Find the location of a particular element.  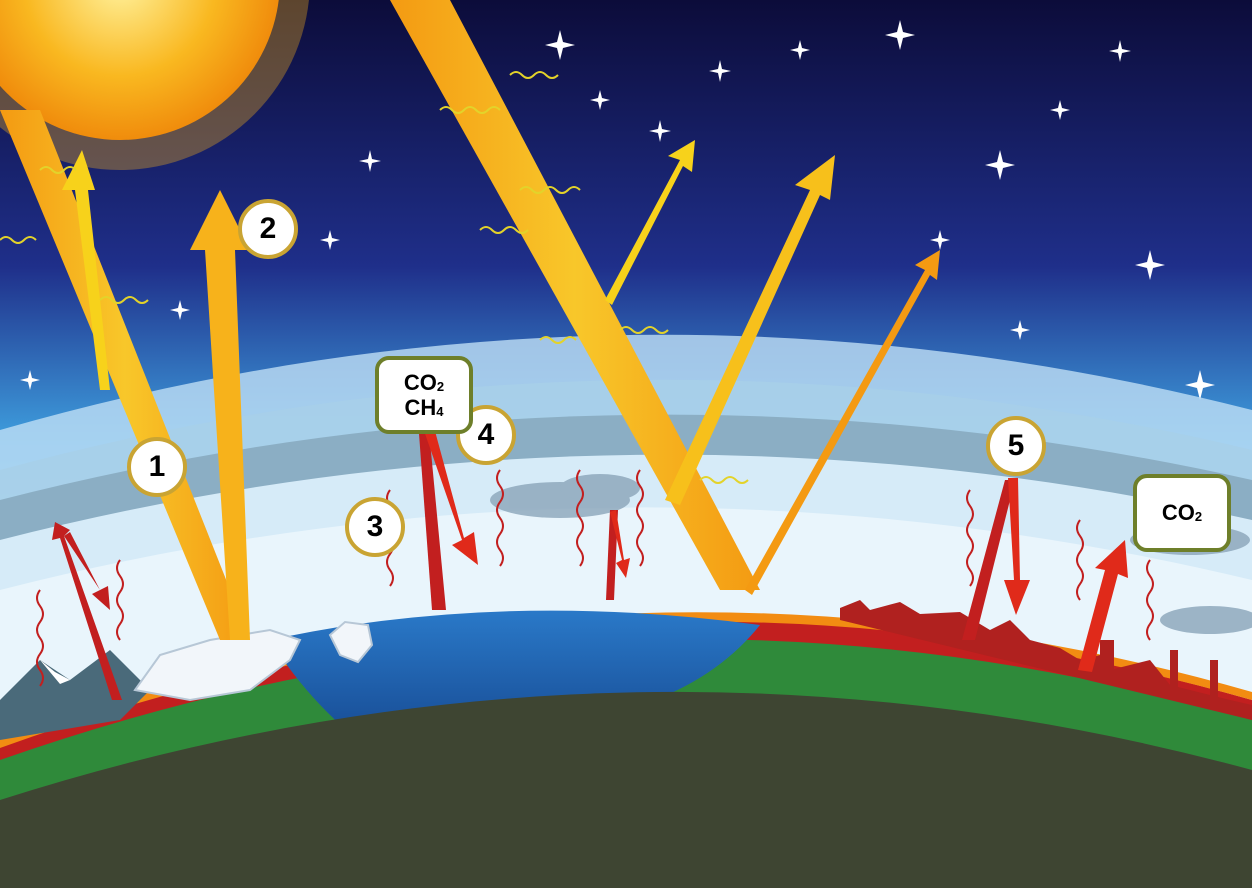

step-badge-1: 1 is located at coordinates (157, 467).